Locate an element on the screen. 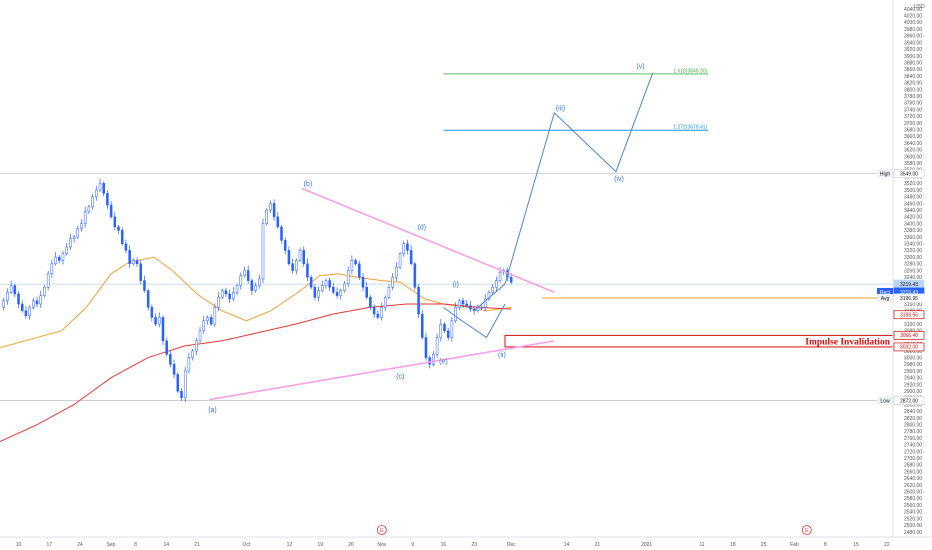 This screenshot has height=550, width=932. time-tick-label: 22 is located at coordinates (887, 545).